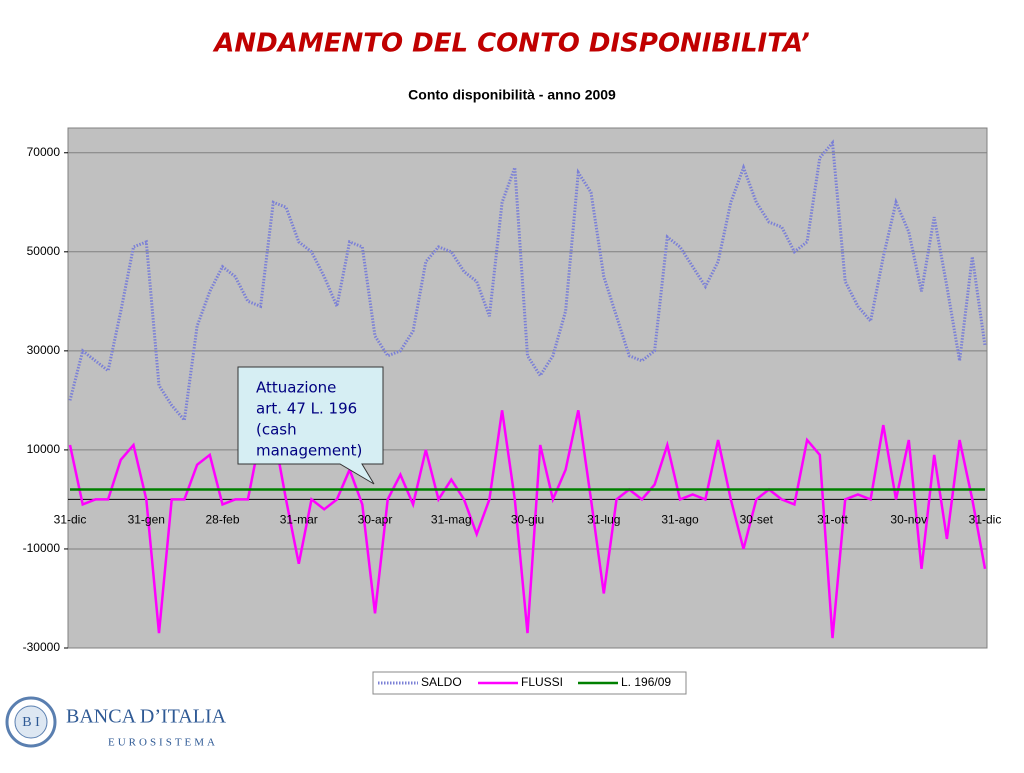  Describe the element at coordinates (42, 548) in the screenshot. I see `y-tick-label: -10000` at that location.